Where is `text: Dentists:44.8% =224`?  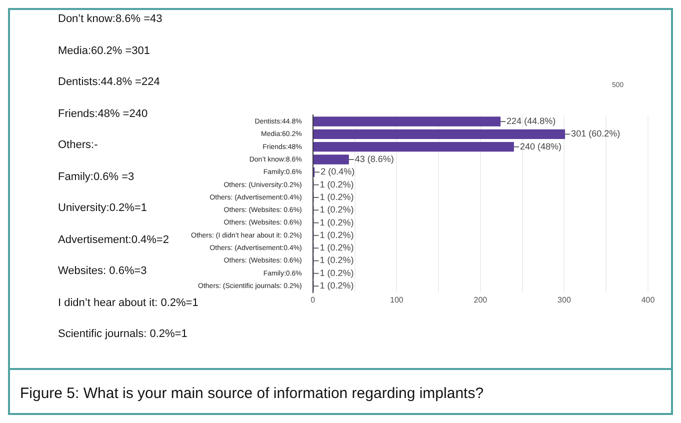
text: Dentists:44.8% =224 is located at coordinates (109, 82).